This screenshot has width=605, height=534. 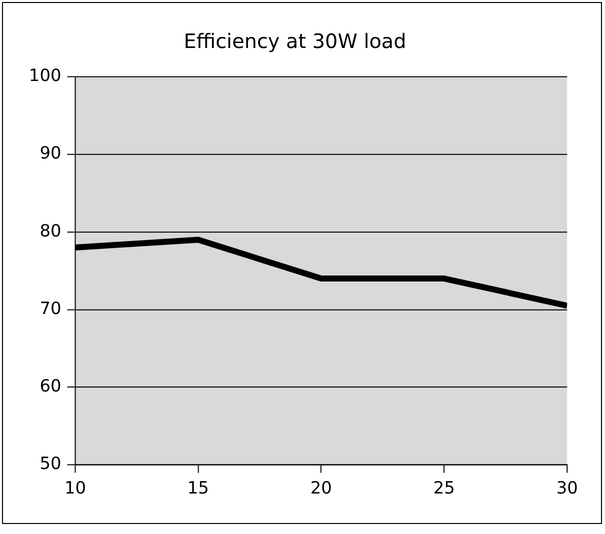 What do you see at coordinates (321, 487) in the screenshot?
I see `x-tick-label: 20` at bounding box center [321, 487].